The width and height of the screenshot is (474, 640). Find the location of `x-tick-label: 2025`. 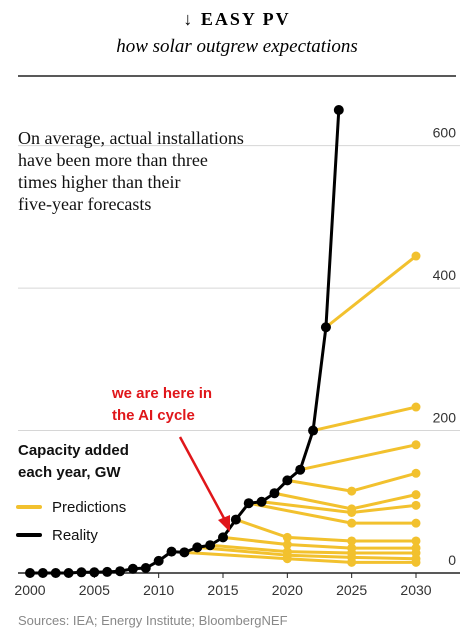

x-tick-label: 2025 is located at coordinates (351, 590).